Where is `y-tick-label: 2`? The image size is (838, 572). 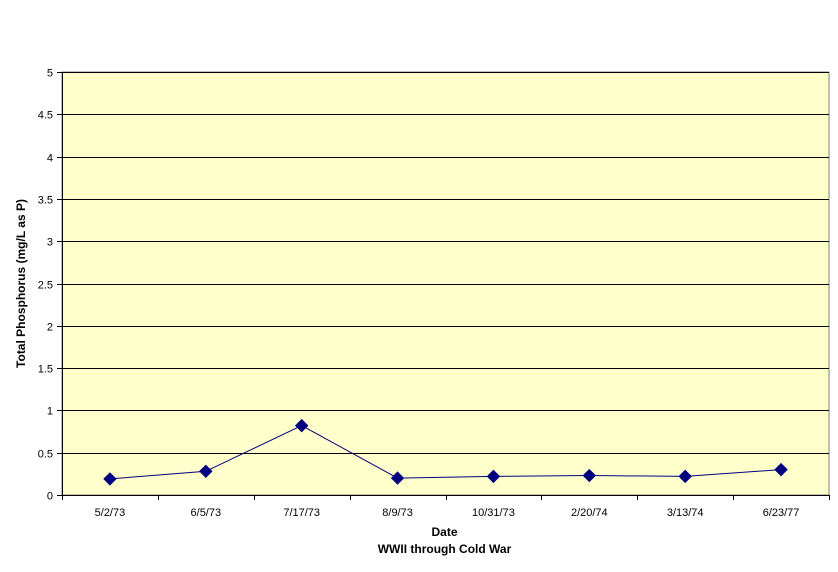 y-tick-label: 2 is located at coordinates (50, 328).